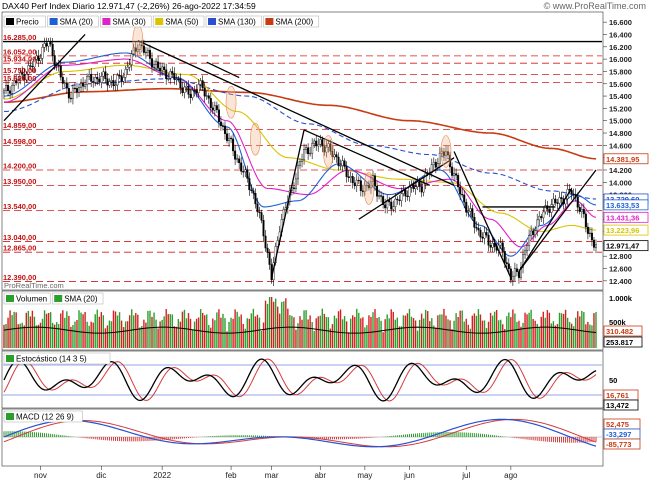 The height and width of the screenshot is (483, 650). Describe the element at coordinates (272, 475) in the screenshot. I see `x-tick-label: mar` at that location.